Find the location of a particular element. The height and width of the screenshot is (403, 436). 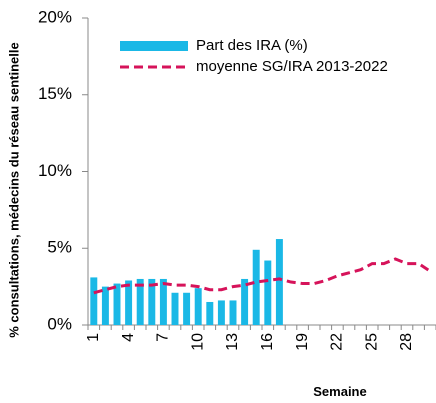

legend-label: Part des IRA (%) is located at coordinates (252, 45).